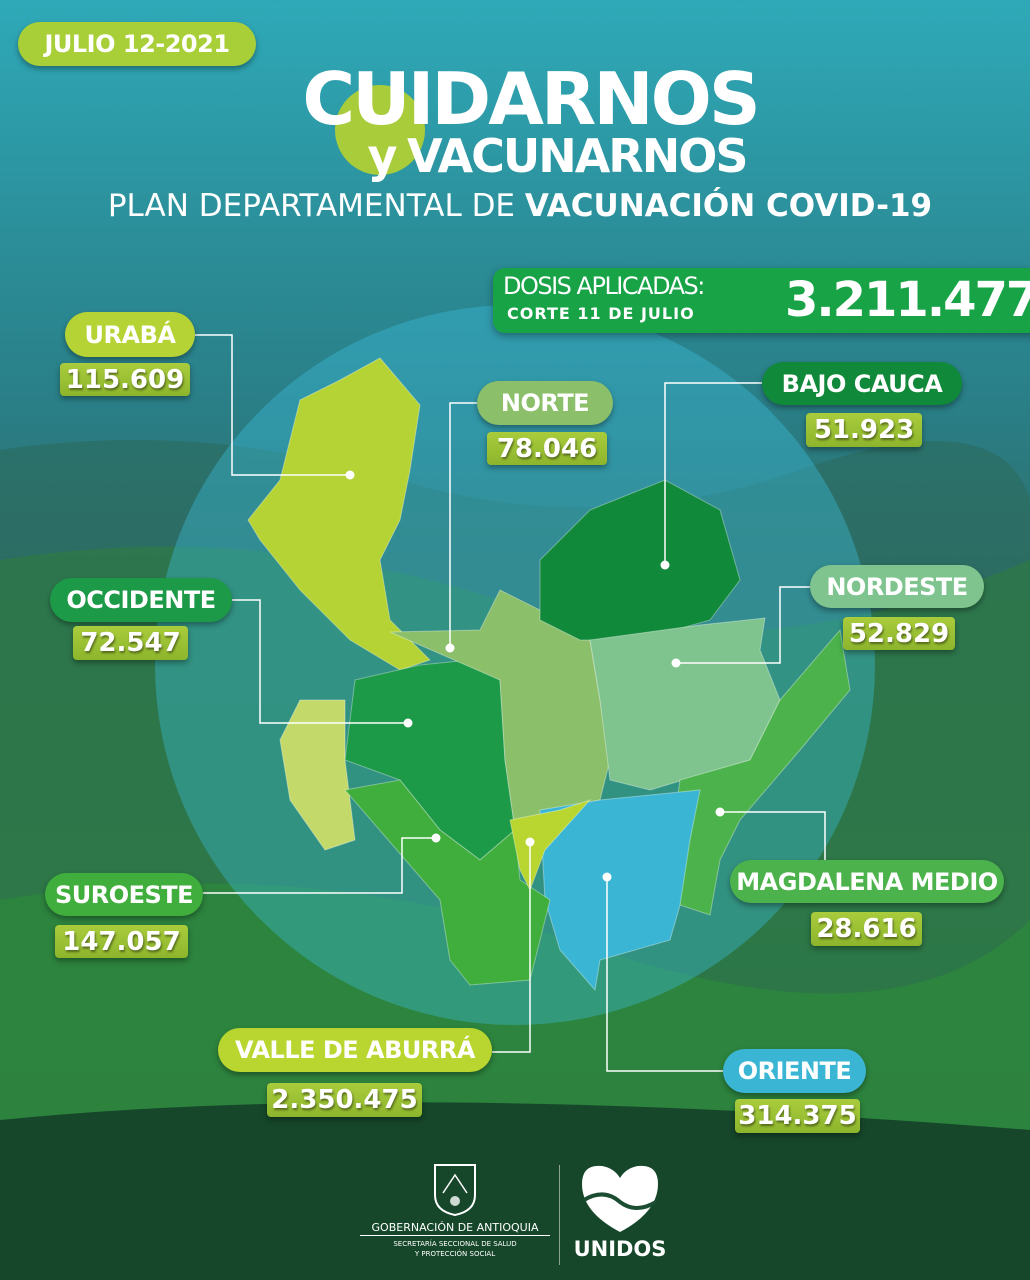  I want to click on region-magdalena-medio, so click(760, 772).